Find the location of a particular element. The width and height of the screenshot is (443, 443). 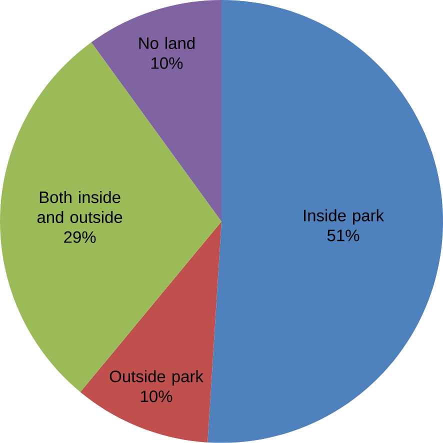

slice-label: Both inside and outside is located at coordinates (79, 207).